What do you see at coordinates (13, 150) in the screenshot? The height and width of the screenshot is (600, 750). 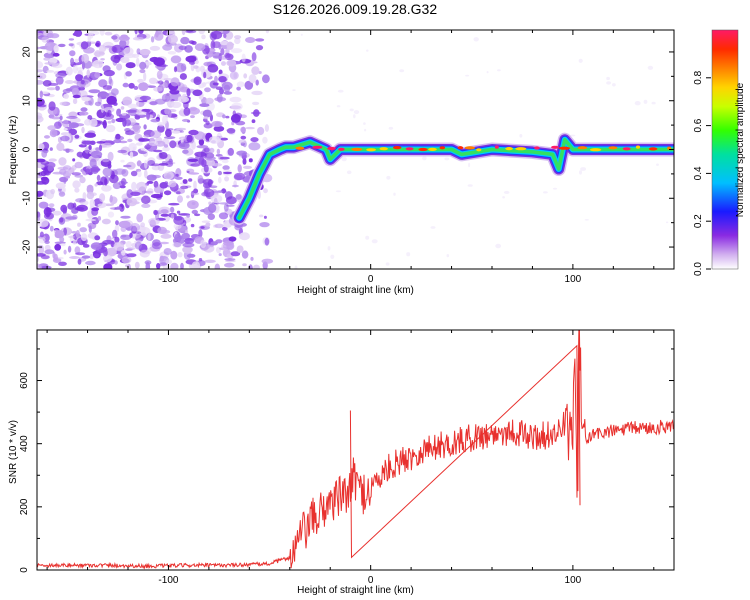 I see `spectrogram-y-axis-label: Frequency (Hz)` at bounding box center [13, 150].